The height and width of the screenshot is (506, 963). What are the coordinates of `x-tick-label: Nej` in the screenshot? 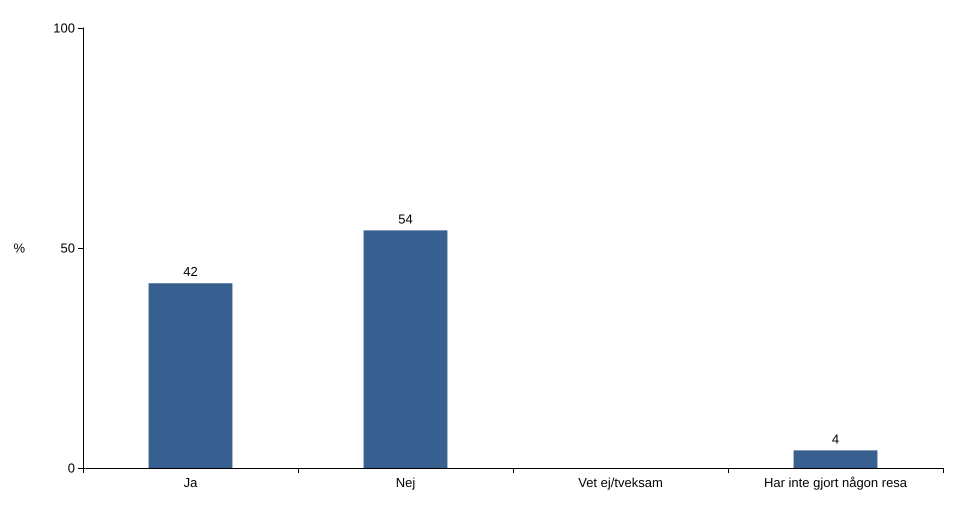 It's located at (406, 482).